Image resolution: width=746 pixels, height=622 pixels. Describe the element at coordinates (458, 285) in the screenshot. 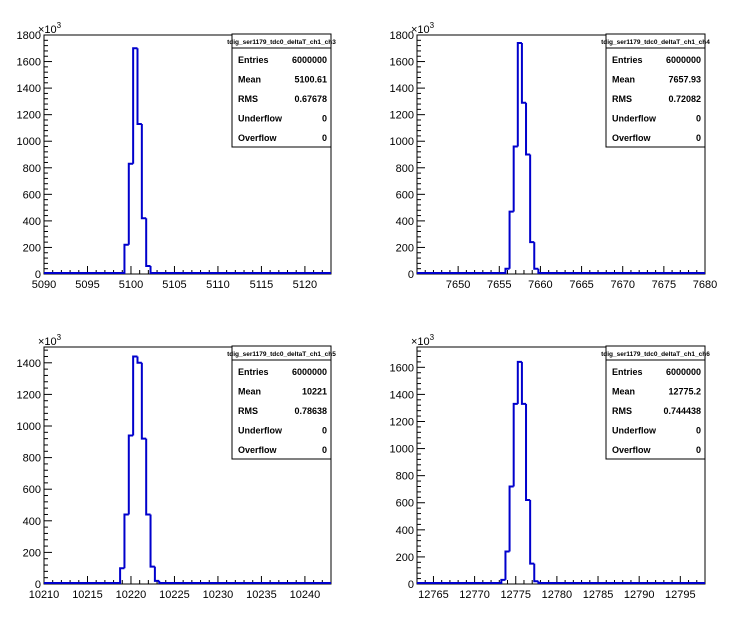

I see `x-tick-label: 7650` at that location.